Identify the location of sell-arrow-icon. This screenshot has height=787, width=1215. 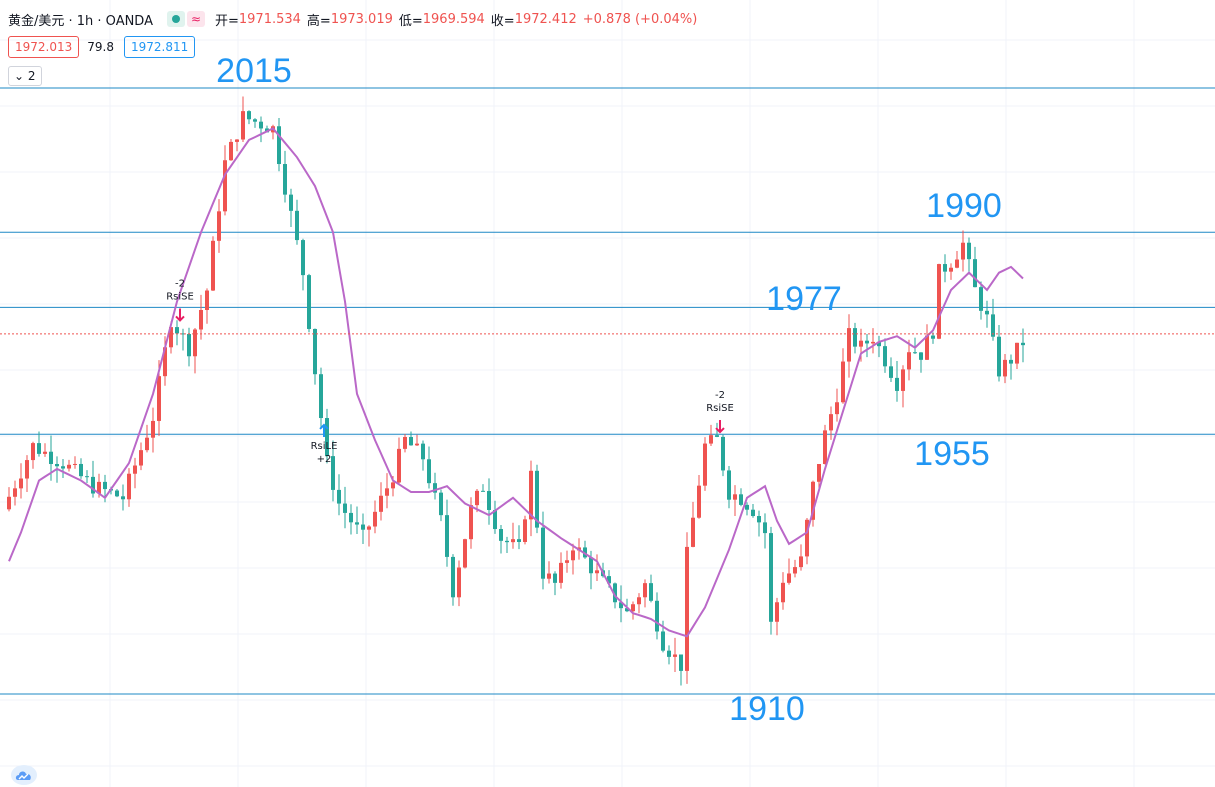
(720, 427).